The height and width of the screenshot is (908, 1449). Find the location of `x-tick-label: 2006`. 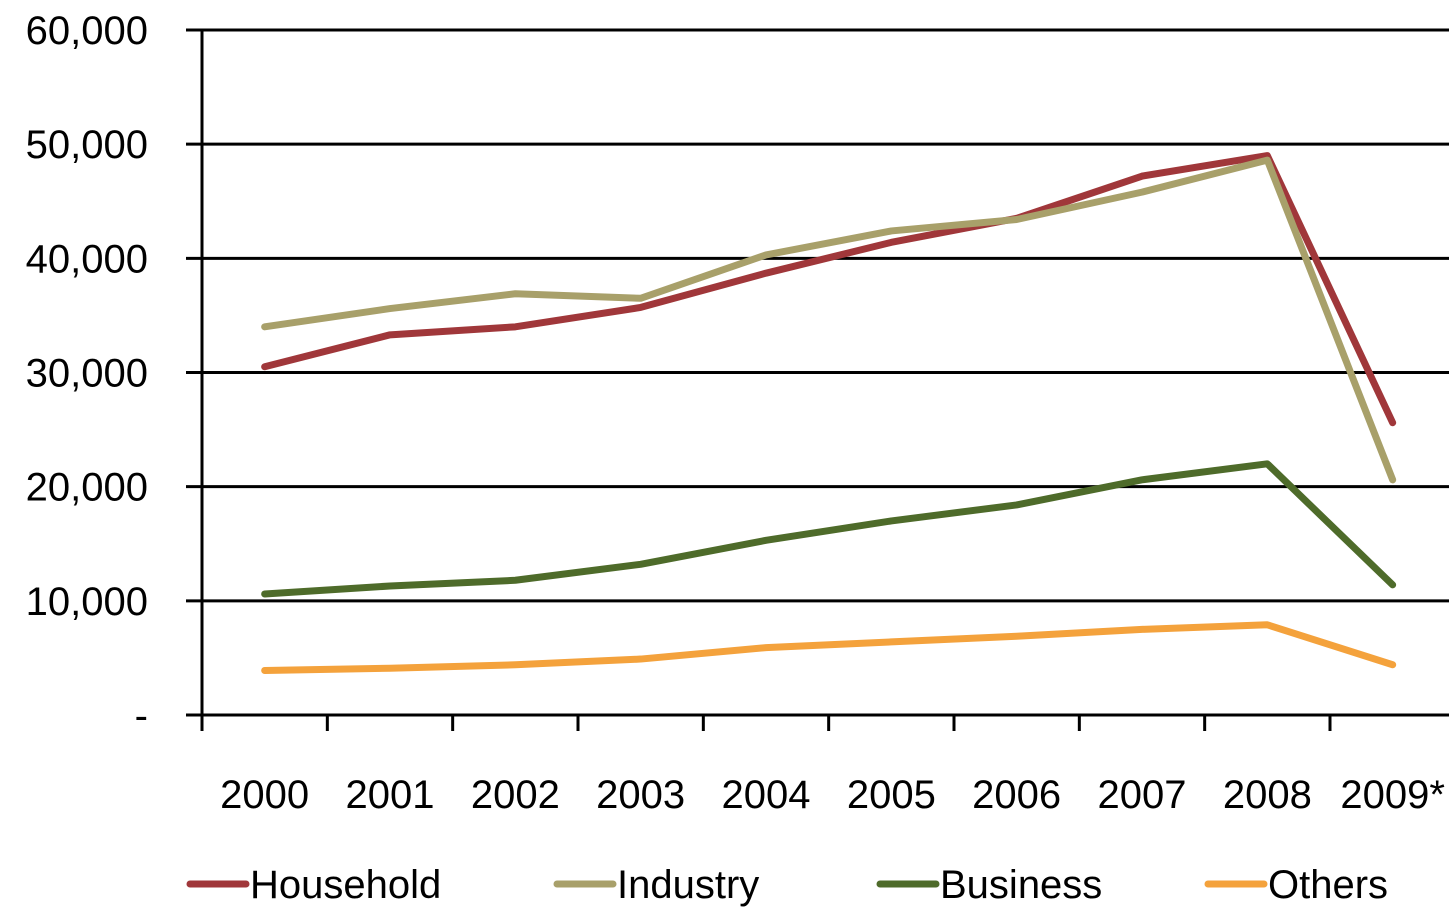

x-tick-label: 2006 is located at coordinates (1016, 795).